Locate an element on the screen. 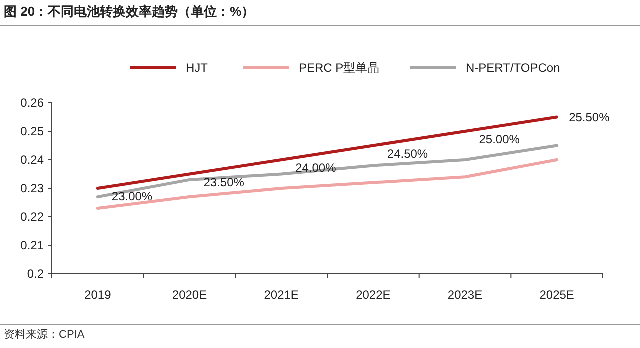  y-tick-label: 0.21 is located at coordinates (32, 245).